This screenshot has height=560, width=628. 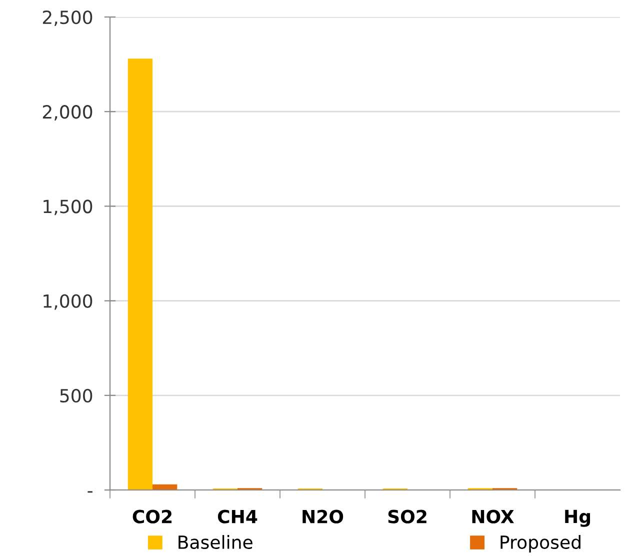 What do you see at coordinates (90, 492) in the screenshot?
I see `y-tick-label: -` at bounding box center [90, 492].